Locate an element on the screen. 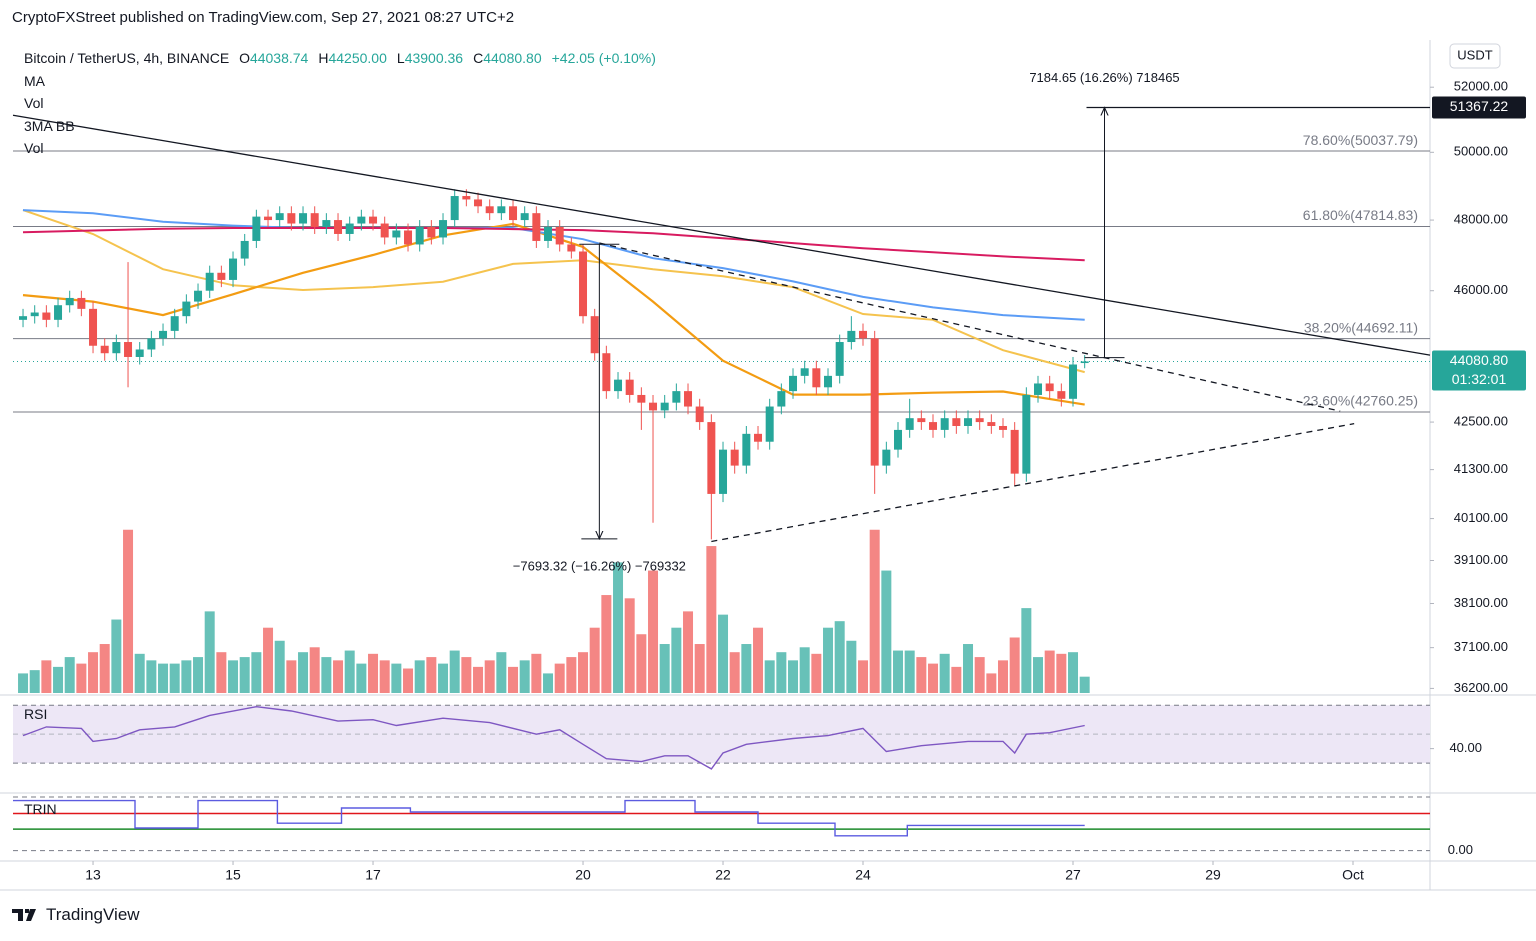 The width and height of the screenshot is (1536, 941). moving-average is located at coordinates (553, 244).